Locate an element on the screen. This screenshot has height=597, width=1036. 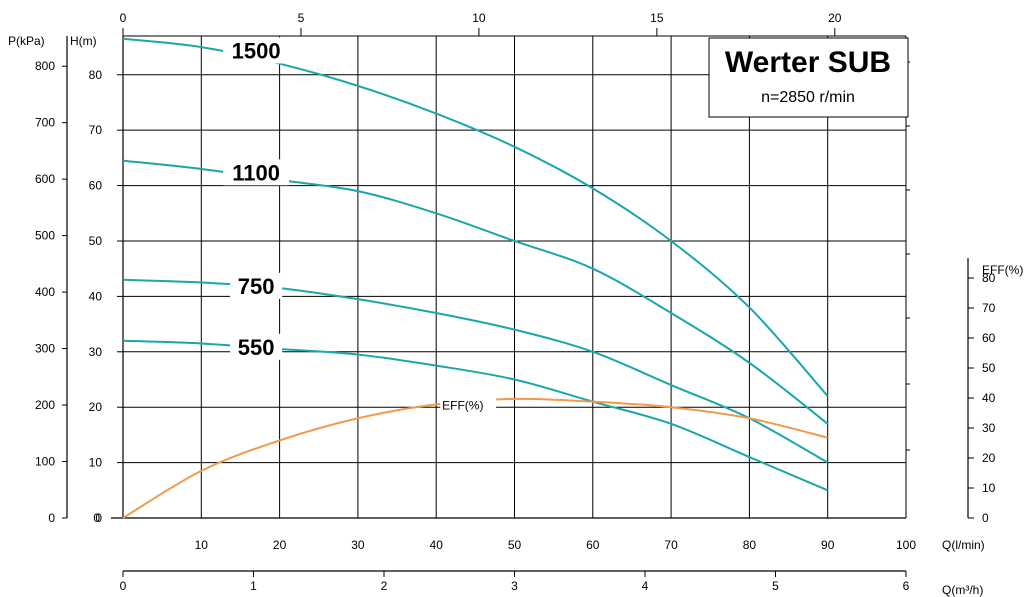
pressure-tick-label: 0 is located at coordinates (51, 518).